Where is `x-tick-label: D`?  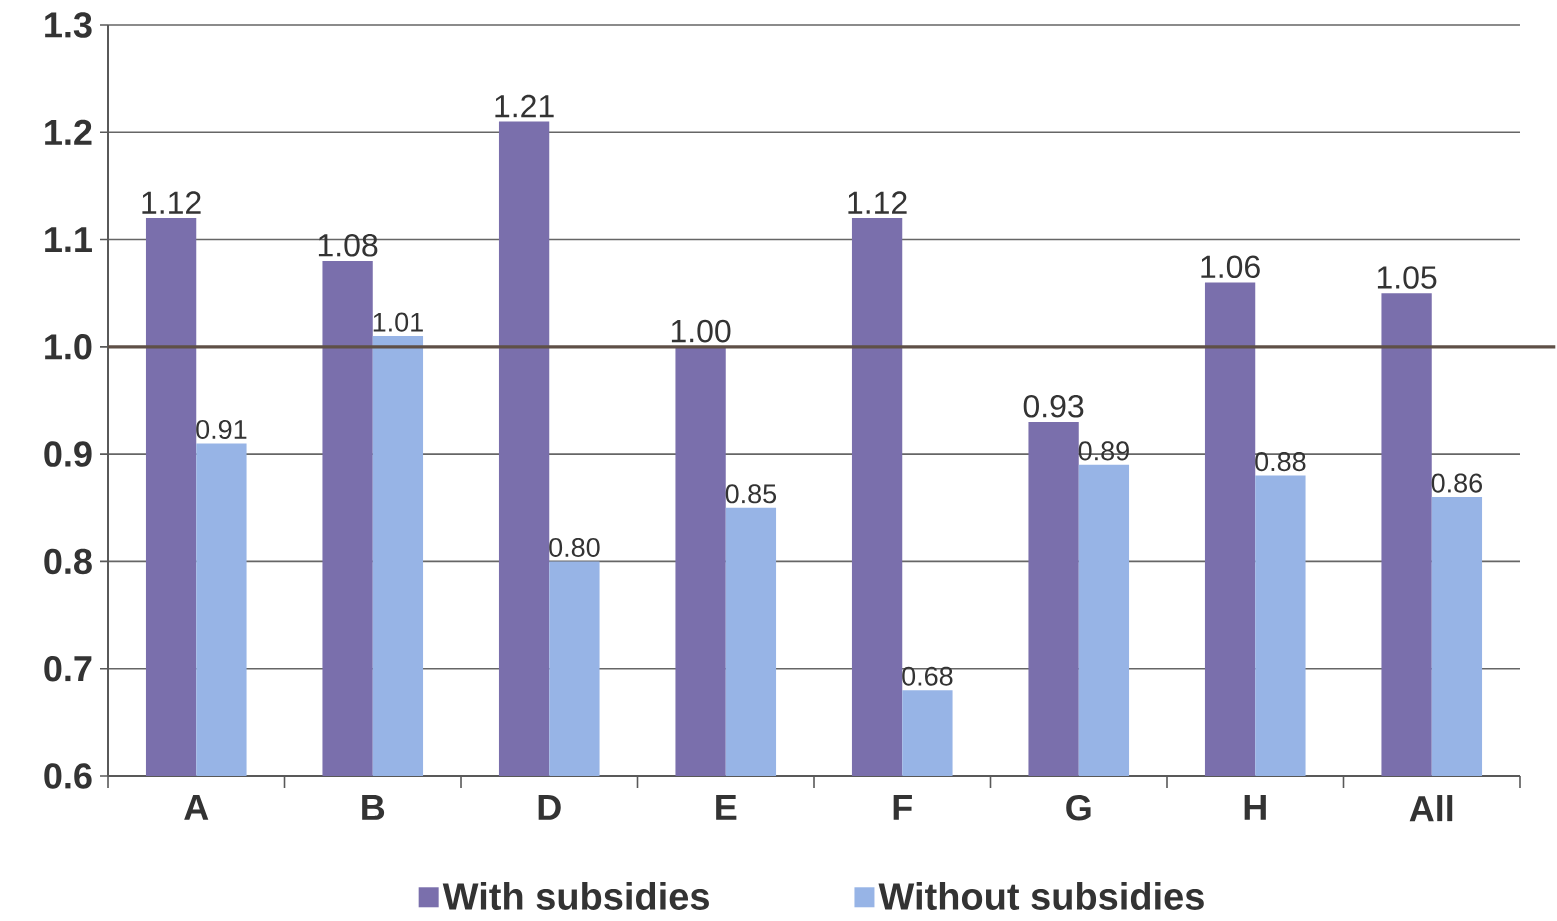
x-tick-label: D is located at coordinates (549, 808).